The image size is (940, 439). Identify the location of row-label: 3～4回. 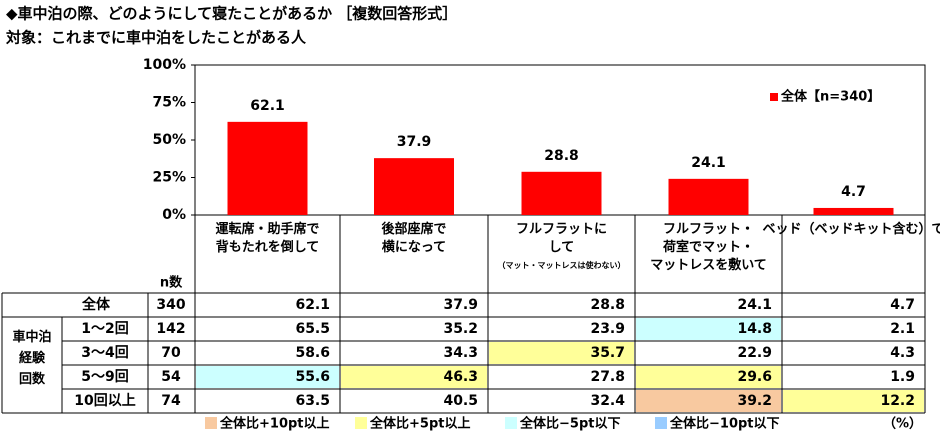
(104, 353).